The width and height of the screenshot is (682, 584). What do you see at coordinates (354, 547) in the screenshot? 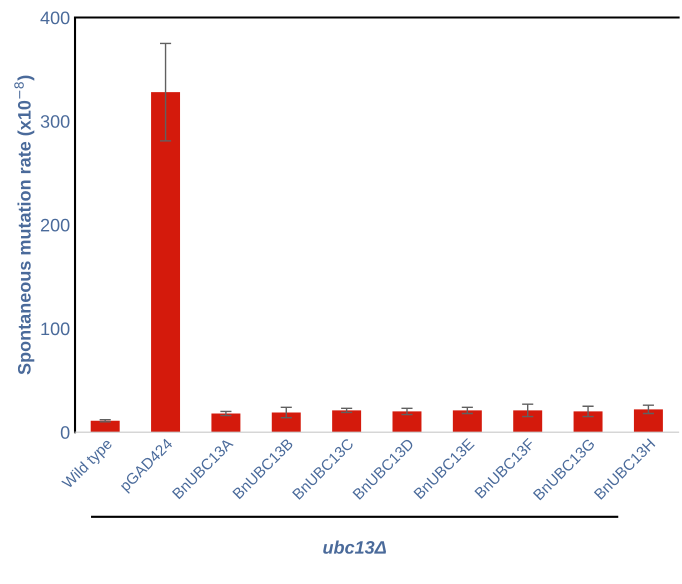
I see `text: ubc13Δ` at bounding box center [354, 547].